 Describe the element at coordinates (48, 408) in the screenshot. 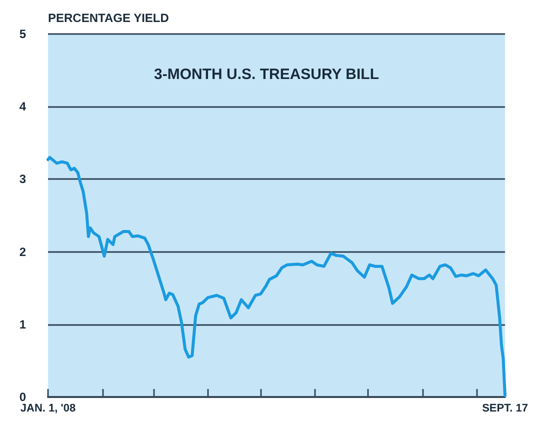

I see `x-tick-label: JAN. 1, '08` at that location.